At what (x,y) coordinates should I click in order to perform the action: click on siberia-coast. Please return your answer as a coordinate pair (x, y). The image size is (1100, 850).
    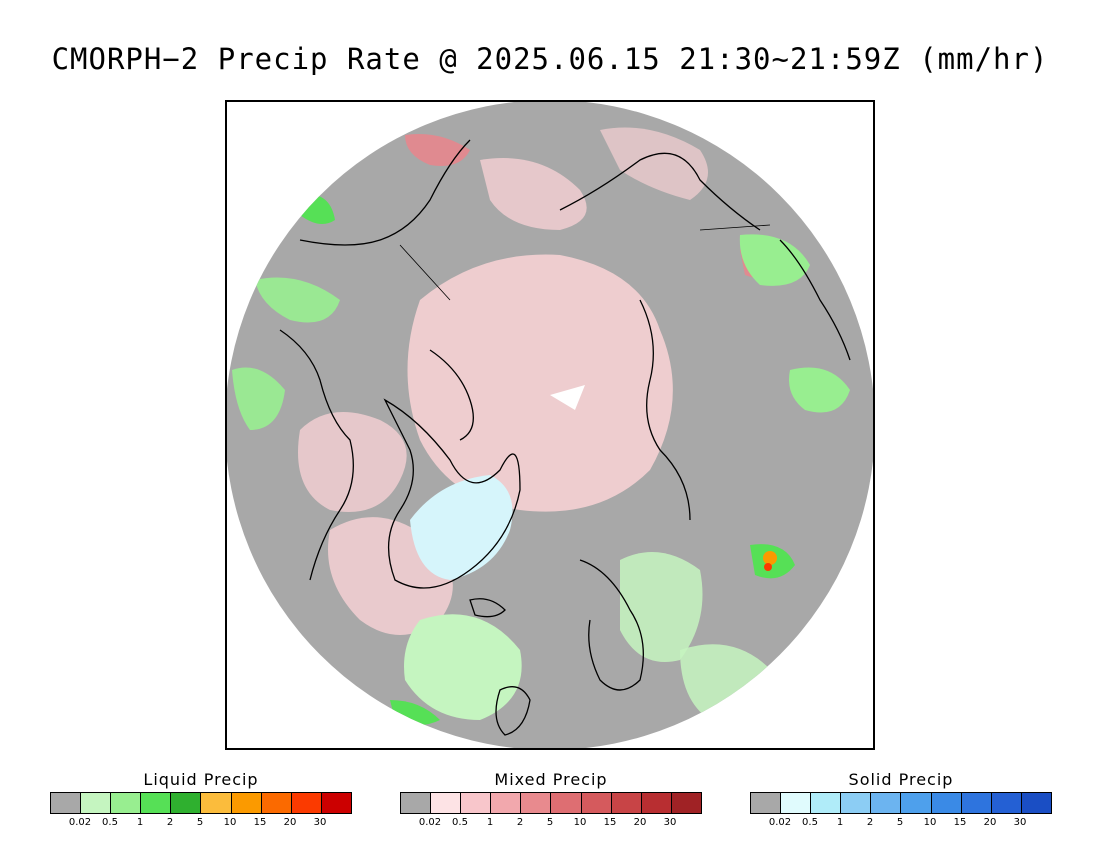
    Looking at the image, I should click on (660, 191).